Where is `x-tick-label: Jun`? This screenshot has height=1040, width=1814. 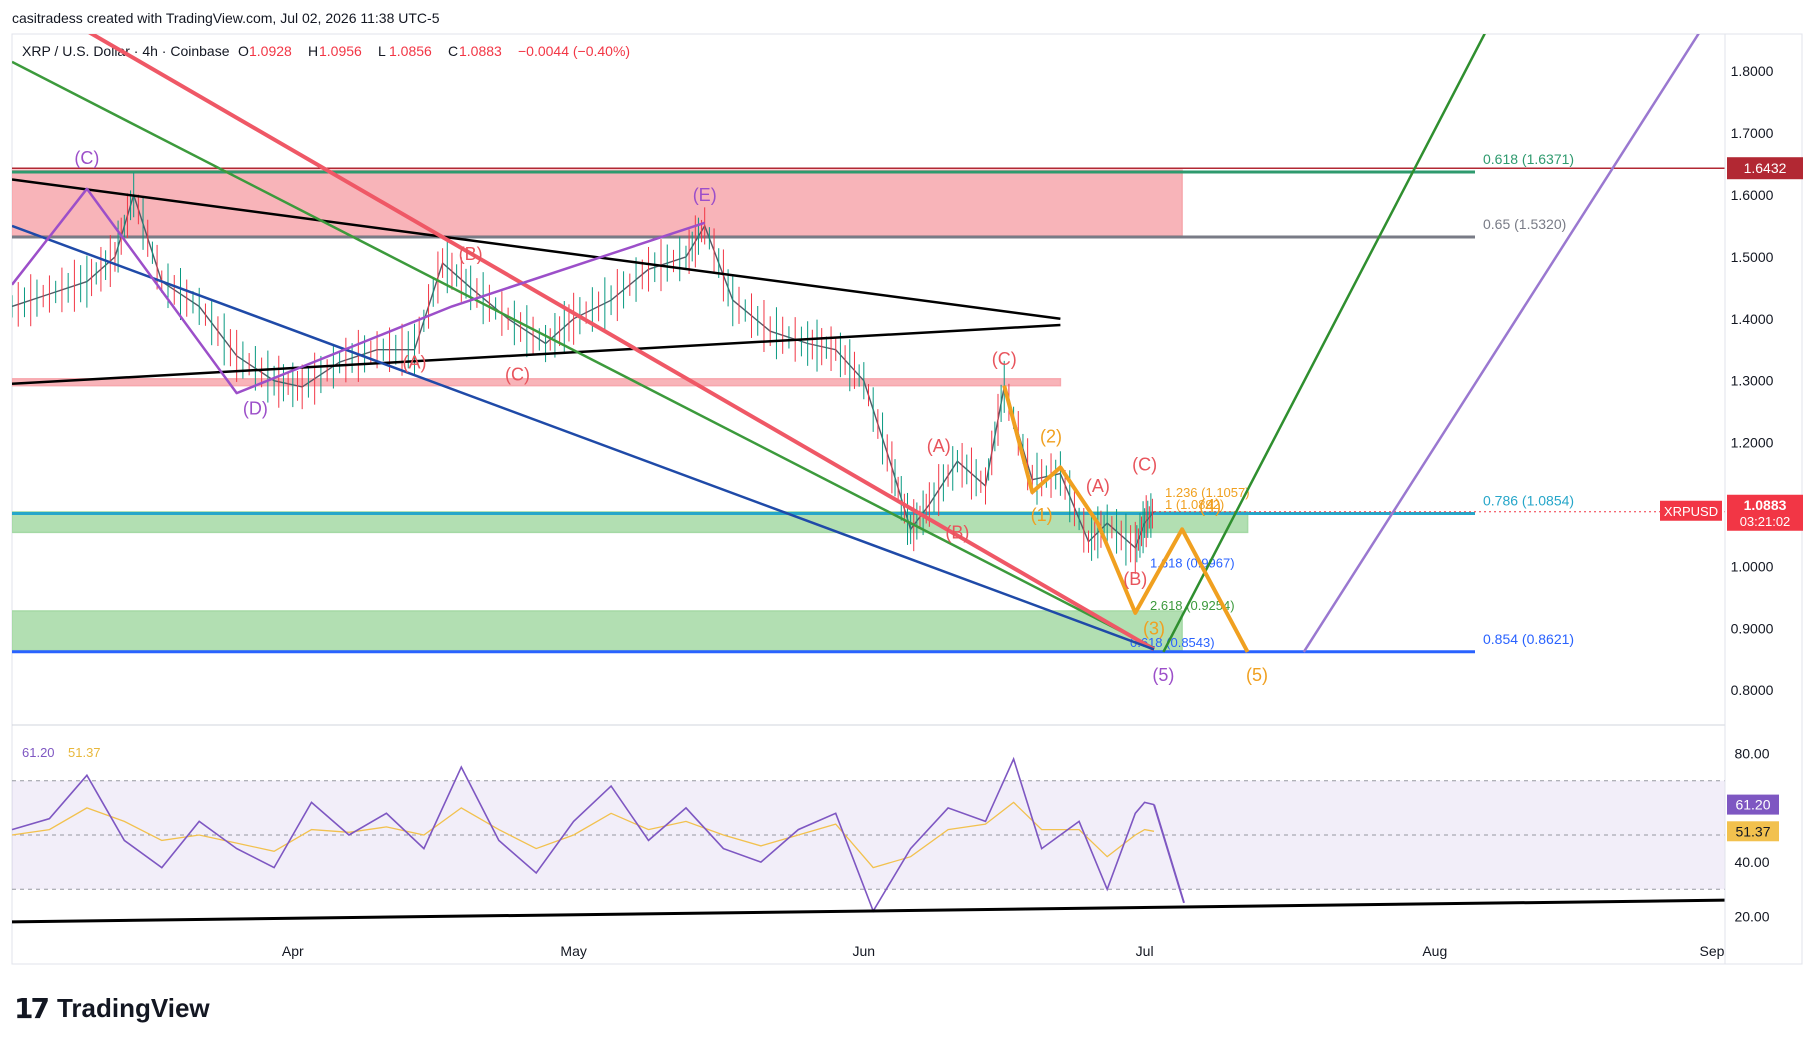
x-tick-label: Jun is located at coordinates (864, 951).